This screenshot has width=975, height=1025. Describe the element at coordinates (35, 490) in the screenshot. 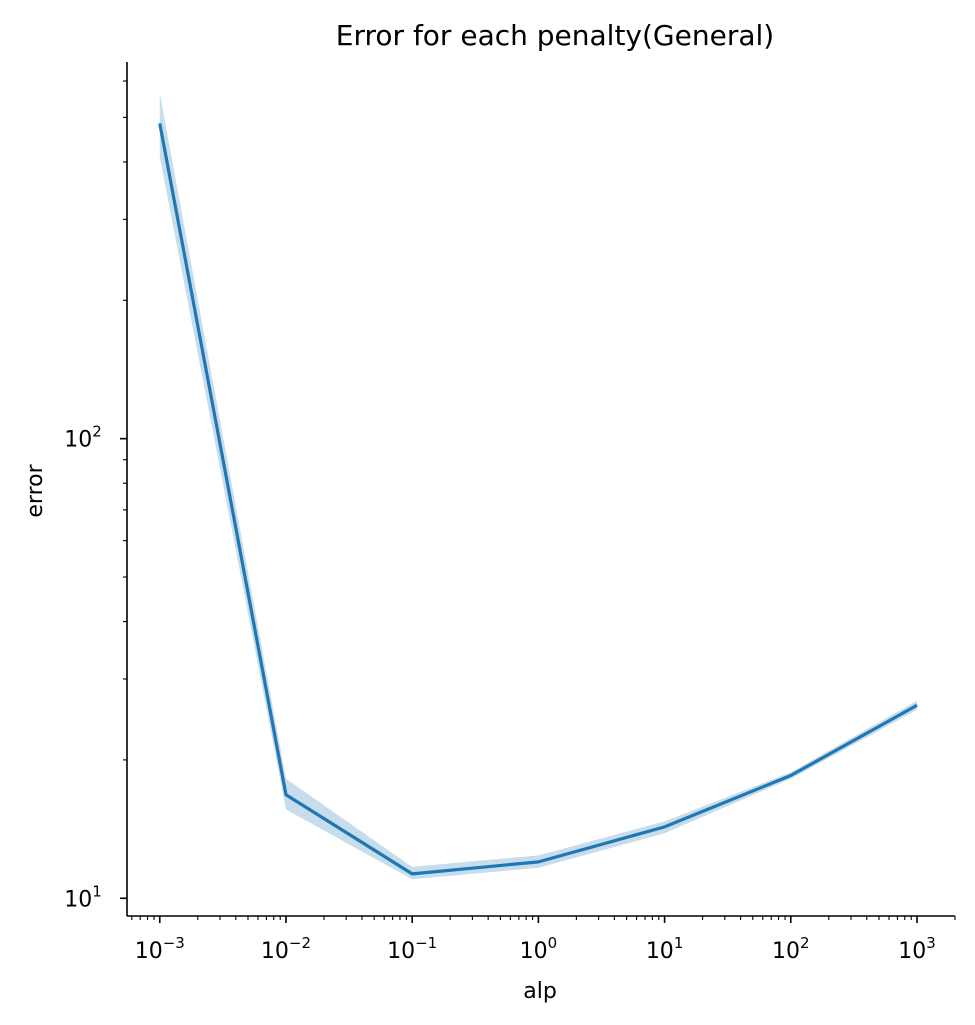

I see `y-axis-label: error` at that location.